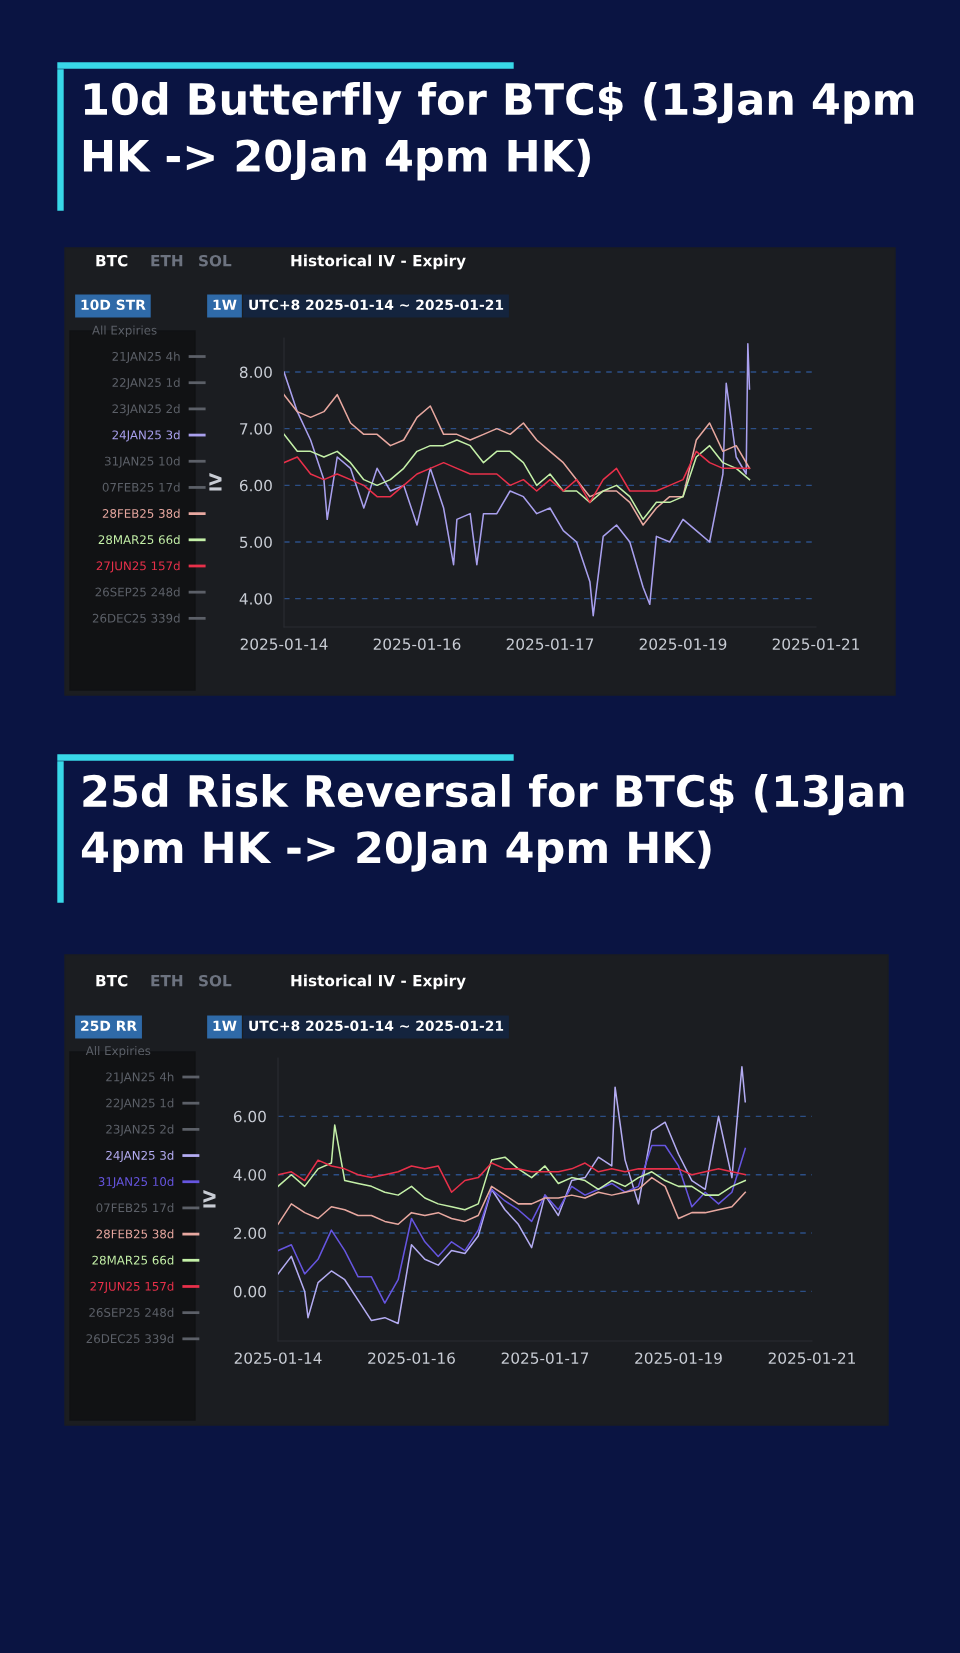 The image size is (960, 1653). I want to click on chart-title: 10d Butterfly for BTC$ (13Jan 4pm HK -> 20Jan 4pm HK), so click(498, 131).